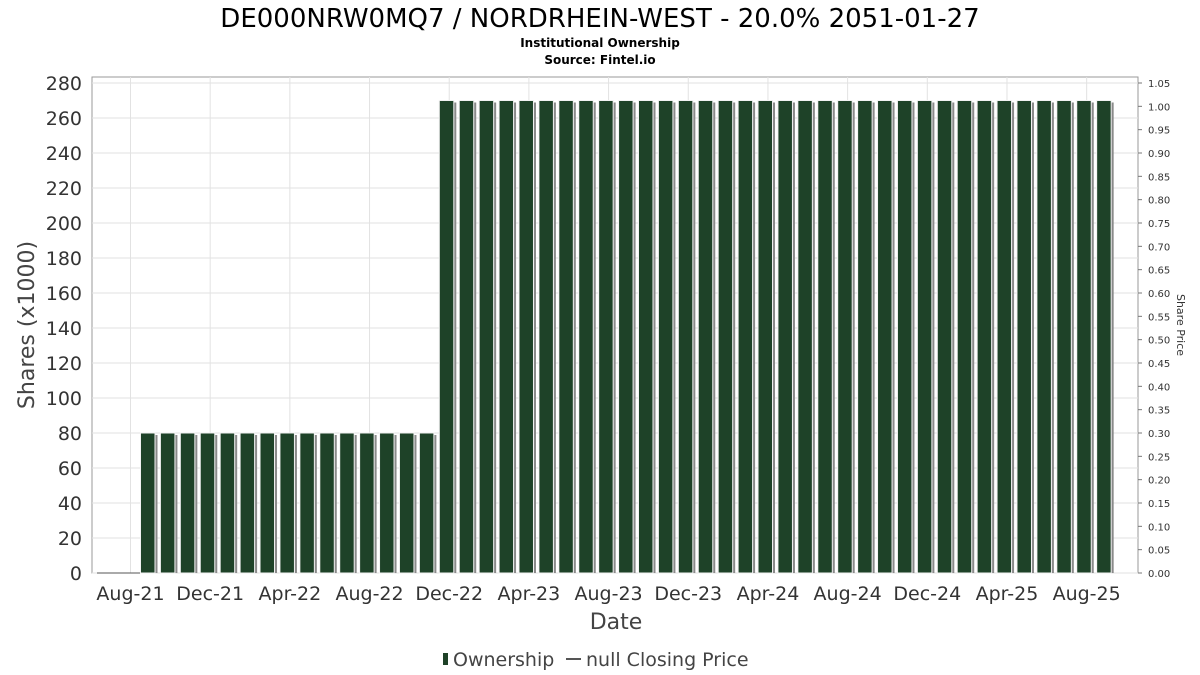 The width and height of the screenshot is (1200, 675). What do you see at coordinates (848, 594) in the screenshot?
I see `x-tick-label: Aug-24` at bounding box center [848, 594].